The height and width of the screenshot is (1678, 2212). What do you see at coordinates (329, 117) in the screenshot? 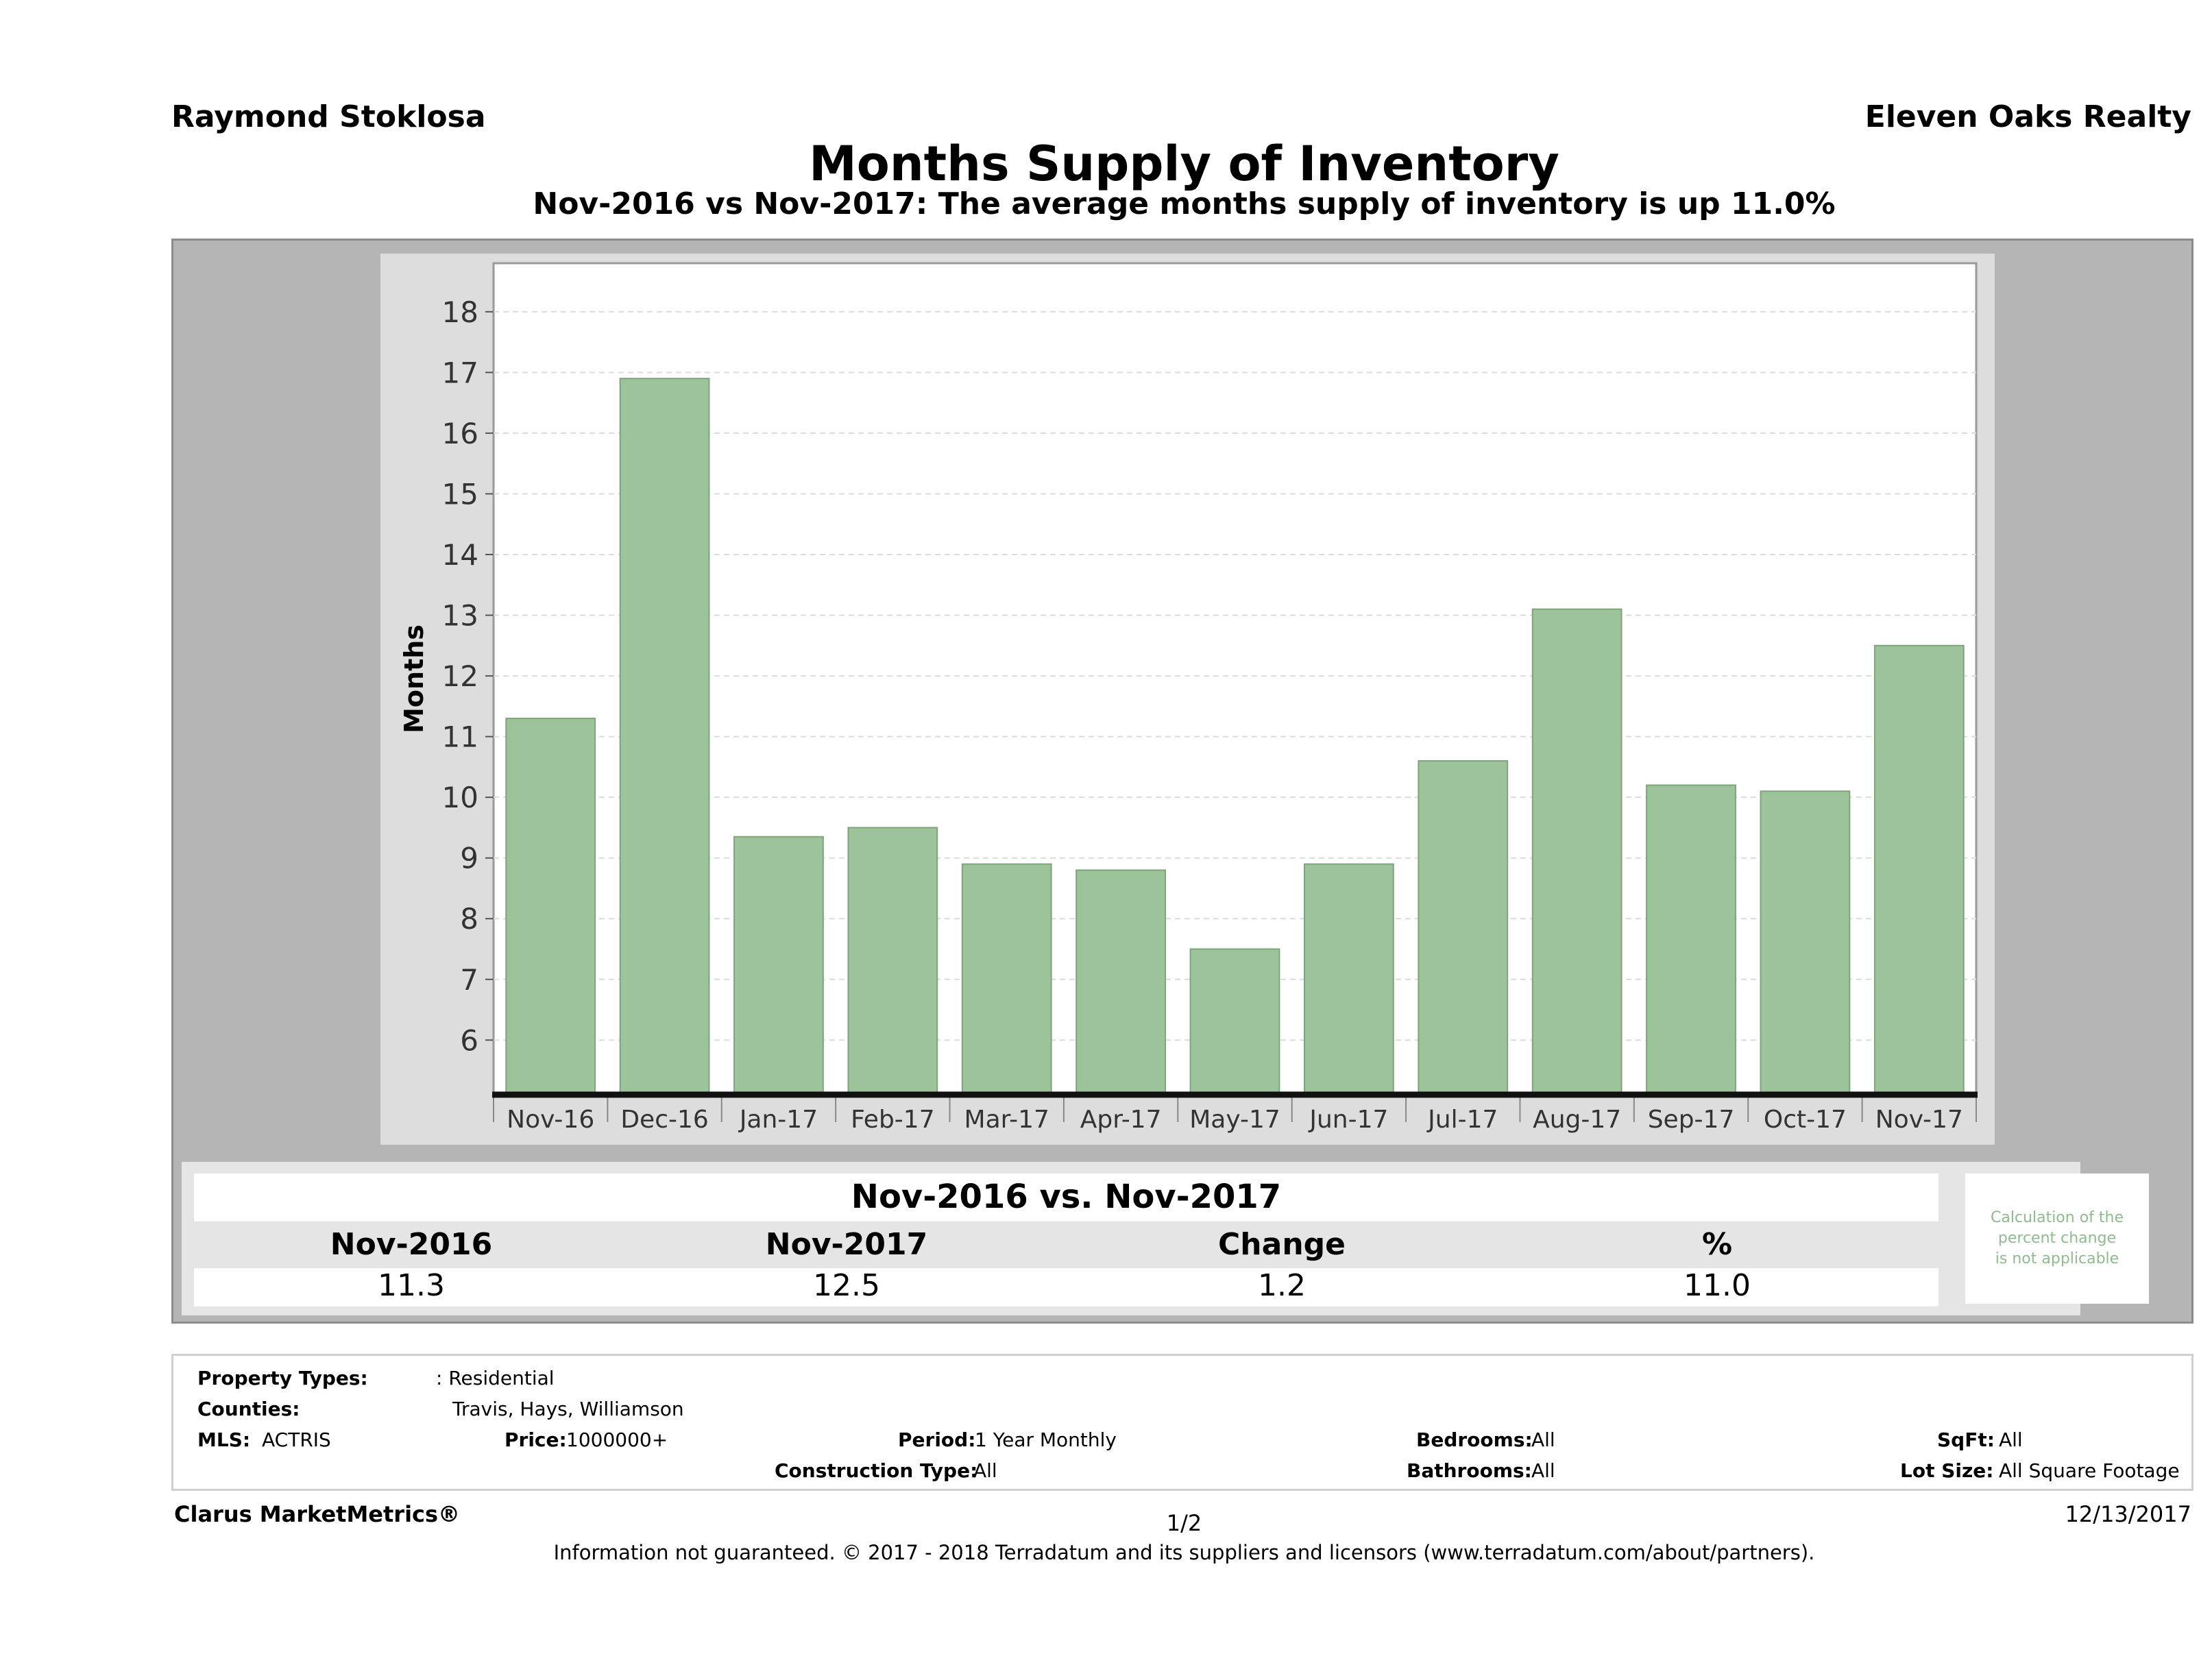
I see `agent-name: Raymond Stoklosa` at bounding box center [329, 117].